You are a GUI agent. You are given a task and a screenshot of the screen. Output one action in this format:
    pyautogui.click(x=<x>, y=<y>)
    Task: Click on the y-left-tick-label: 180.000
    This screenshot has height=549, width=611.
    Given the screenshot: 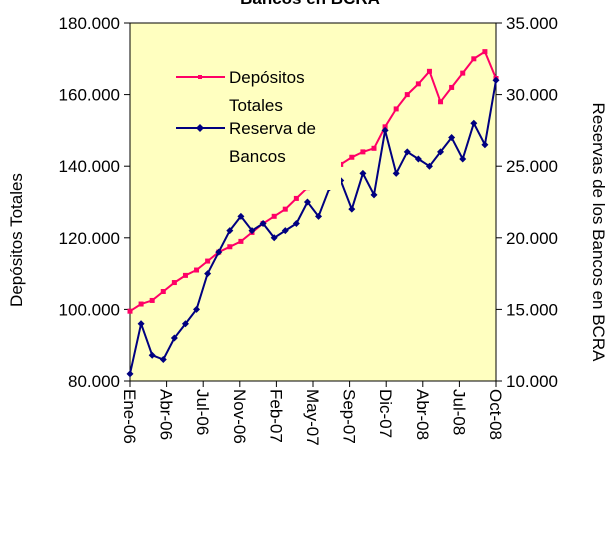 What is the action you would take?
    pyautogui.click(x=89, y=23)
    